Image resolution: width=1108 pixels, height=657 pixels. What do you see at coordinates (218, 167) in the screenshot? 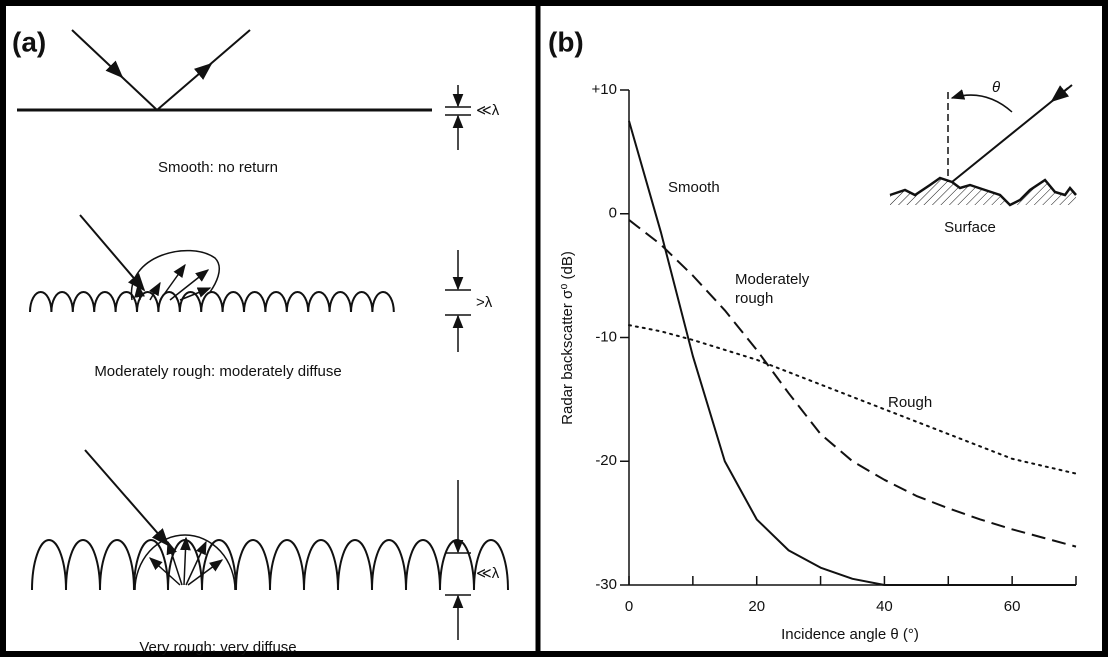
I see `caption: Smooth: no return` at bounding box center [218, 167].